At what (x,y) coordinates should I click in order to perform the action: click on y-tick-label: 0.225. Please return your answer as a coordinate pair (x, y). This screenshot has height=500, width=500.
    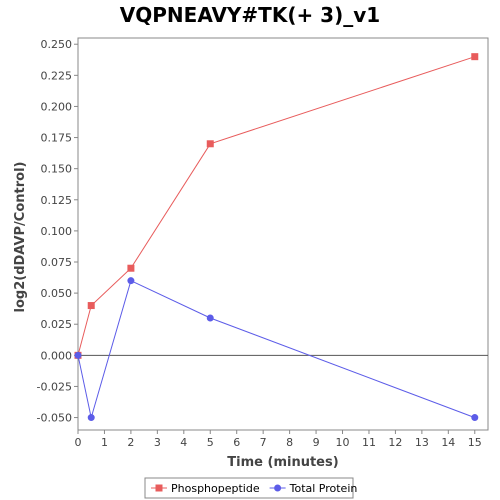
    Looking at the image, I should click on (57, 75).